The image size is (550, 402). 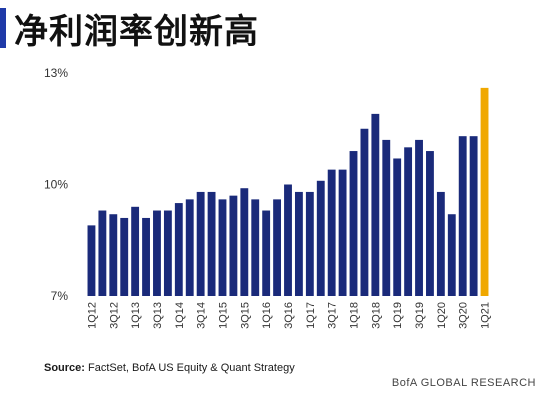 I want to click on x-tick-label: 3Q18, so click(x=376, y=315).